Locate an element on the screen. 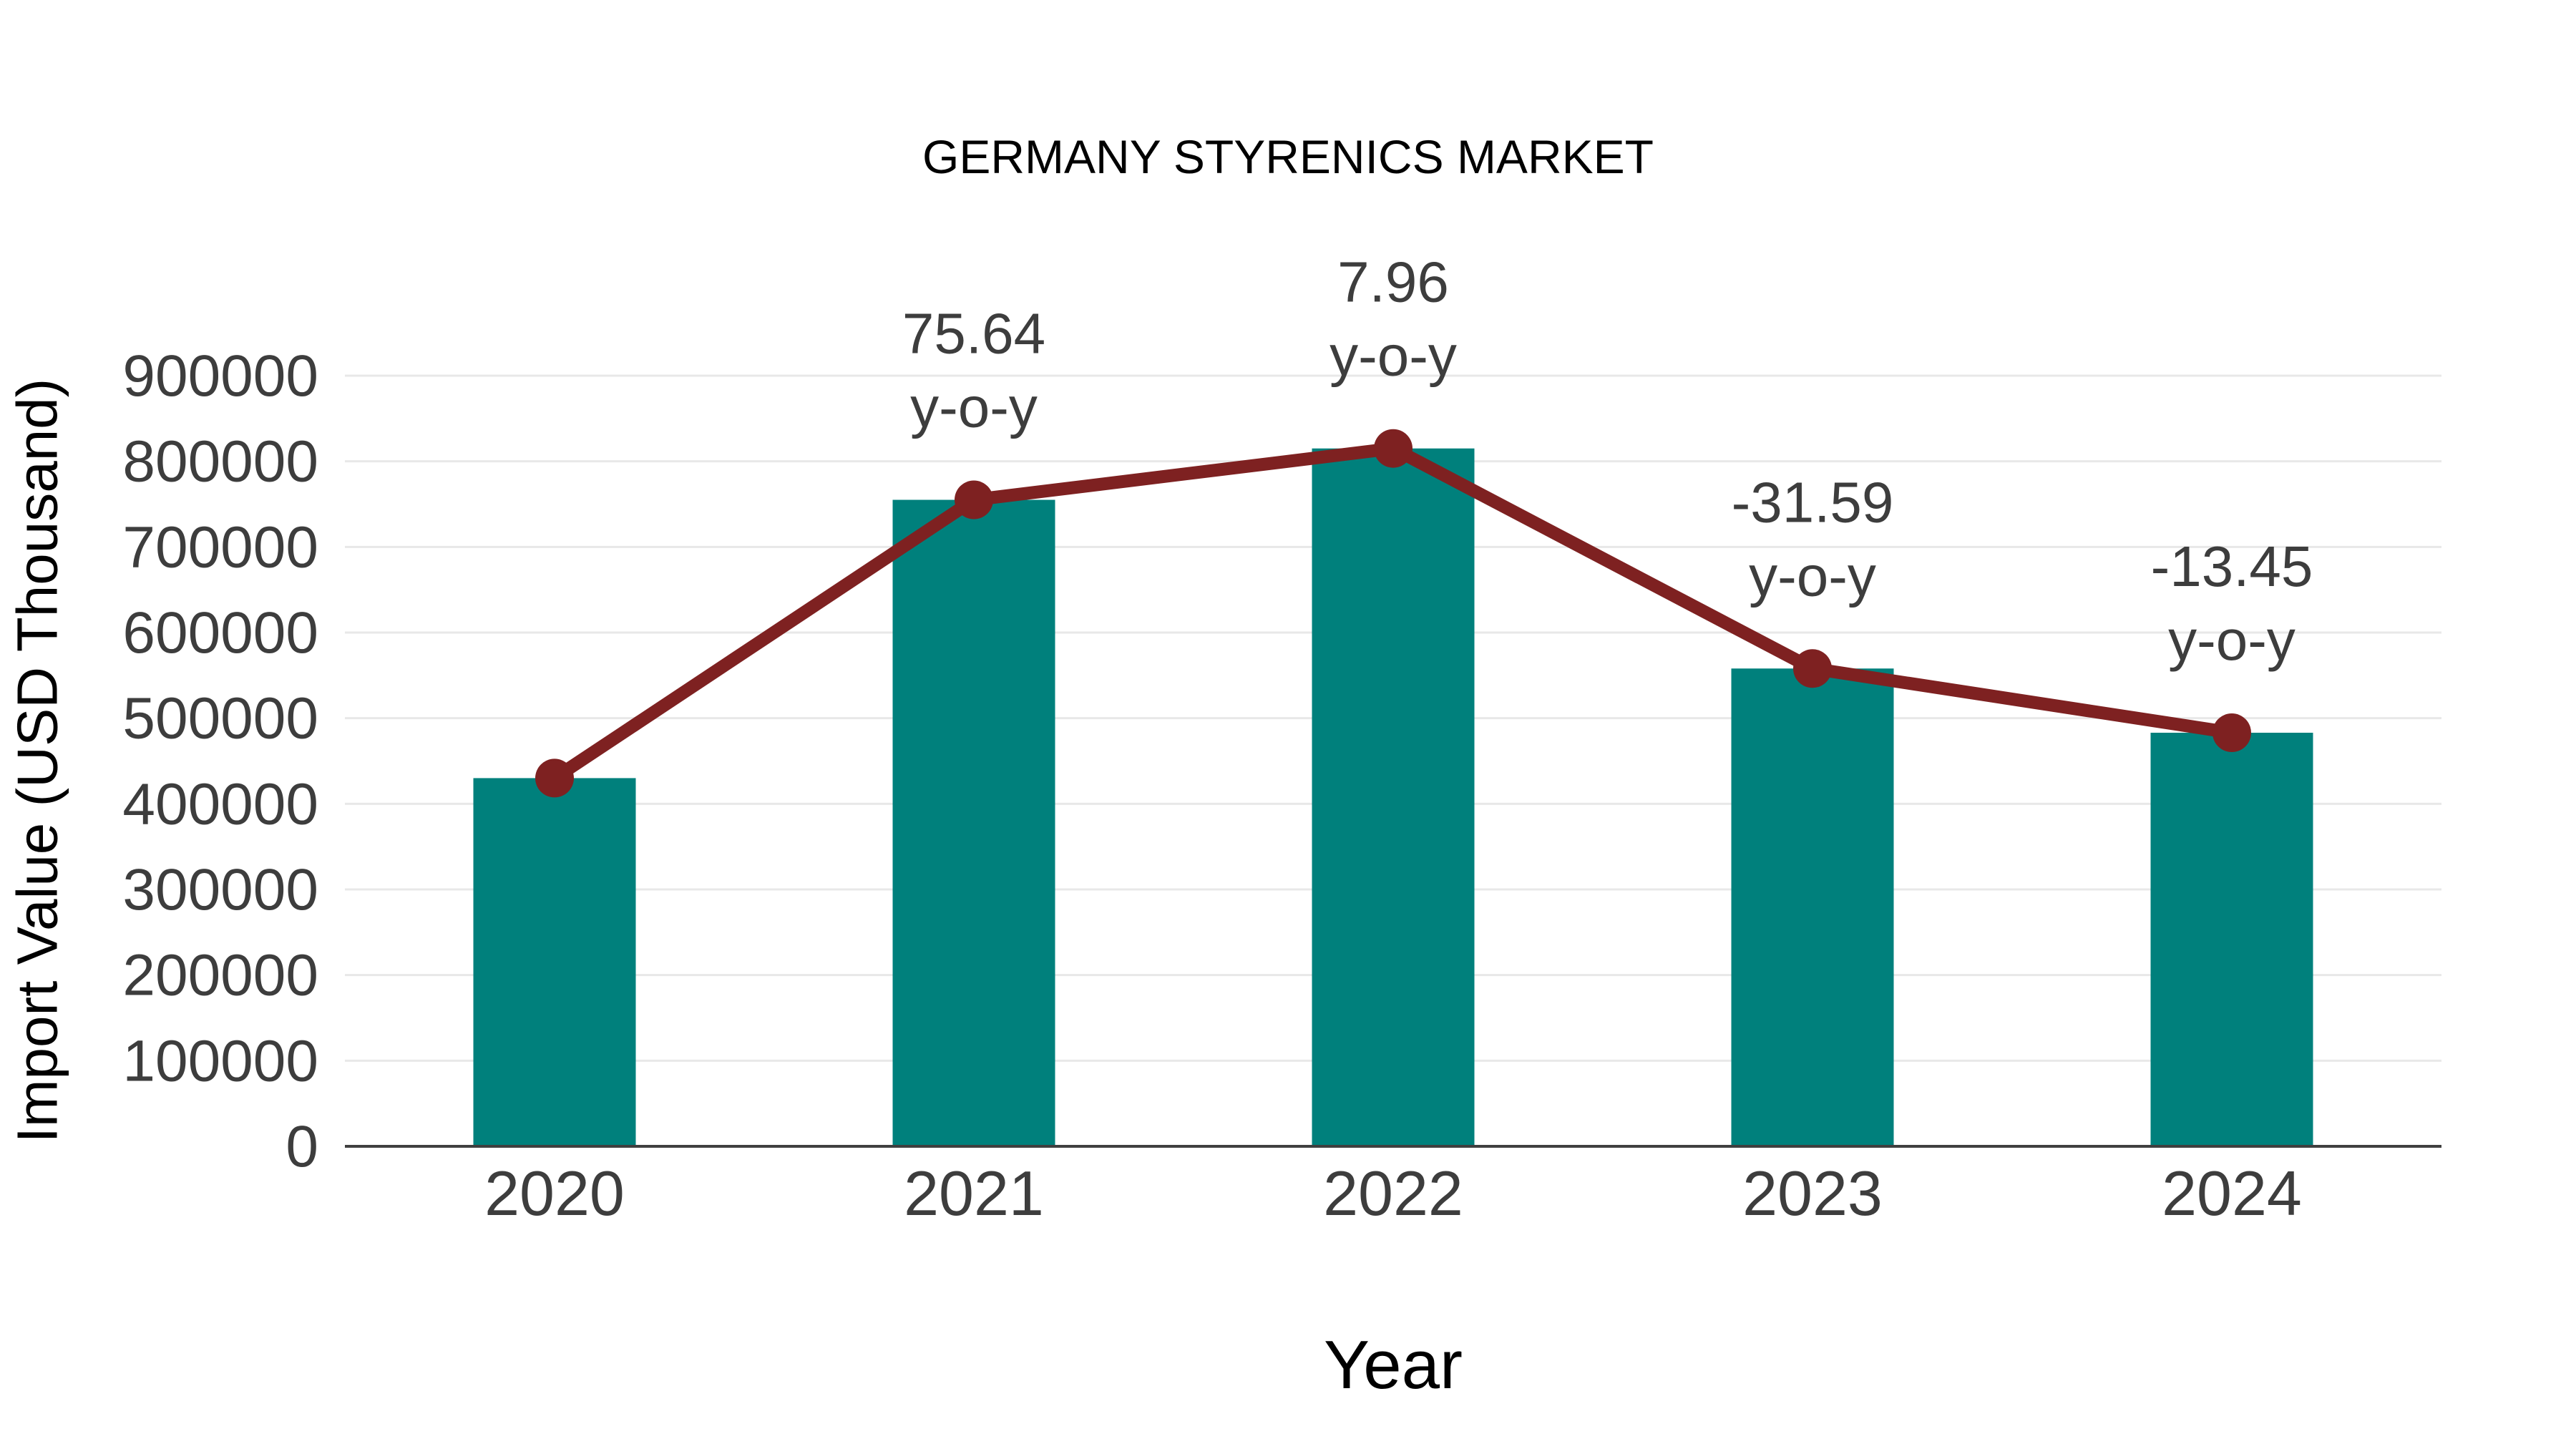  y-tick-label: 0 is located at coordinates (302, 1146).